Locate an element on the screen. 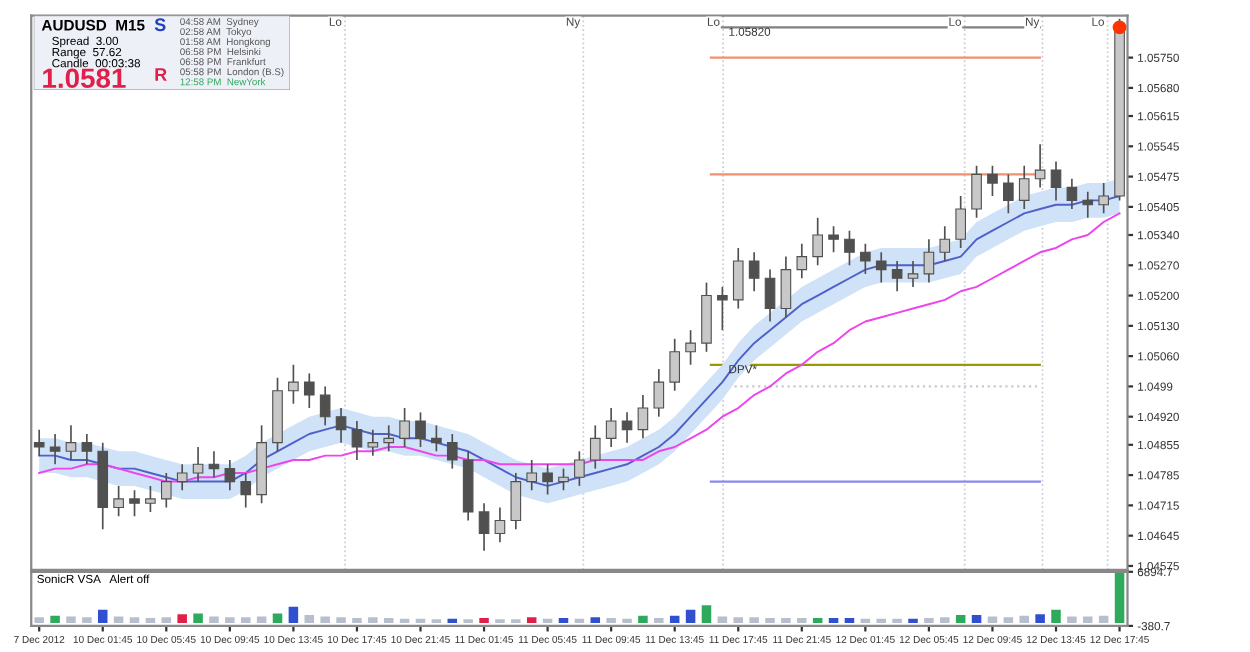 This screenshot has width=1250, height=652. annotation: S is located at coordinates (160, 25).